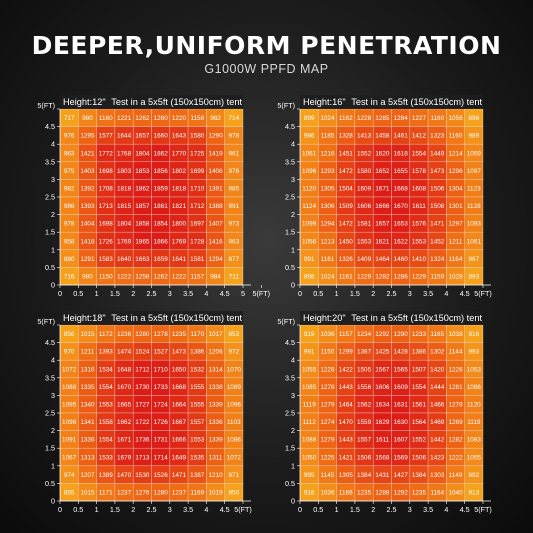  Describe the element at coordinates (69, 475) in the screenshot. I see `cell-value: 974` at that location.